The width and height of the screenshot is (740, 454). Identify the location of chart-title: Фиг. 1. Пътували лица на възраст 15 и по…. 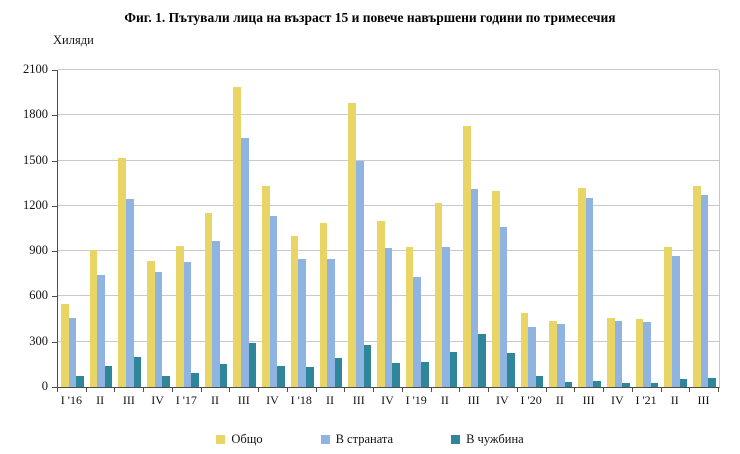
(370, 17).